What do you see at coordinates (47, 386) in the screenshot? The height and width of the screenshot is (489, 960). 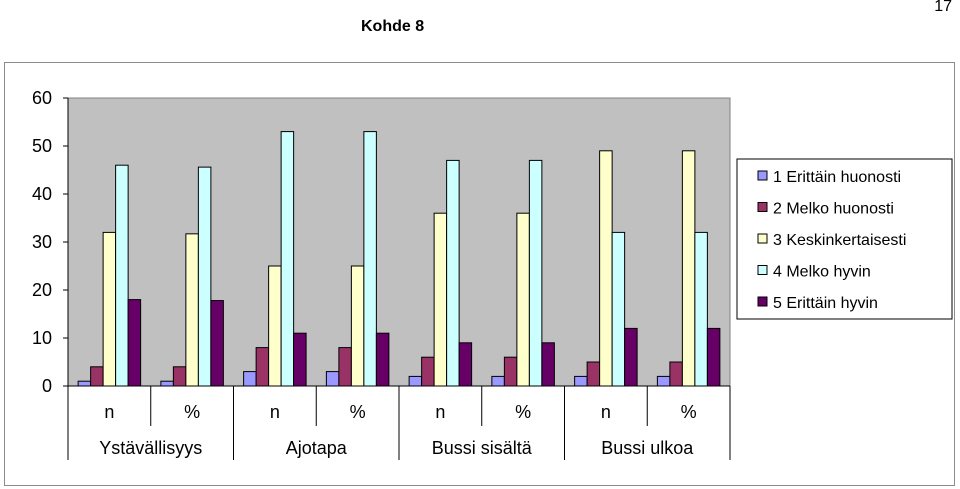 I see `y-tick-label: 0` at bounding box center [47, 386].